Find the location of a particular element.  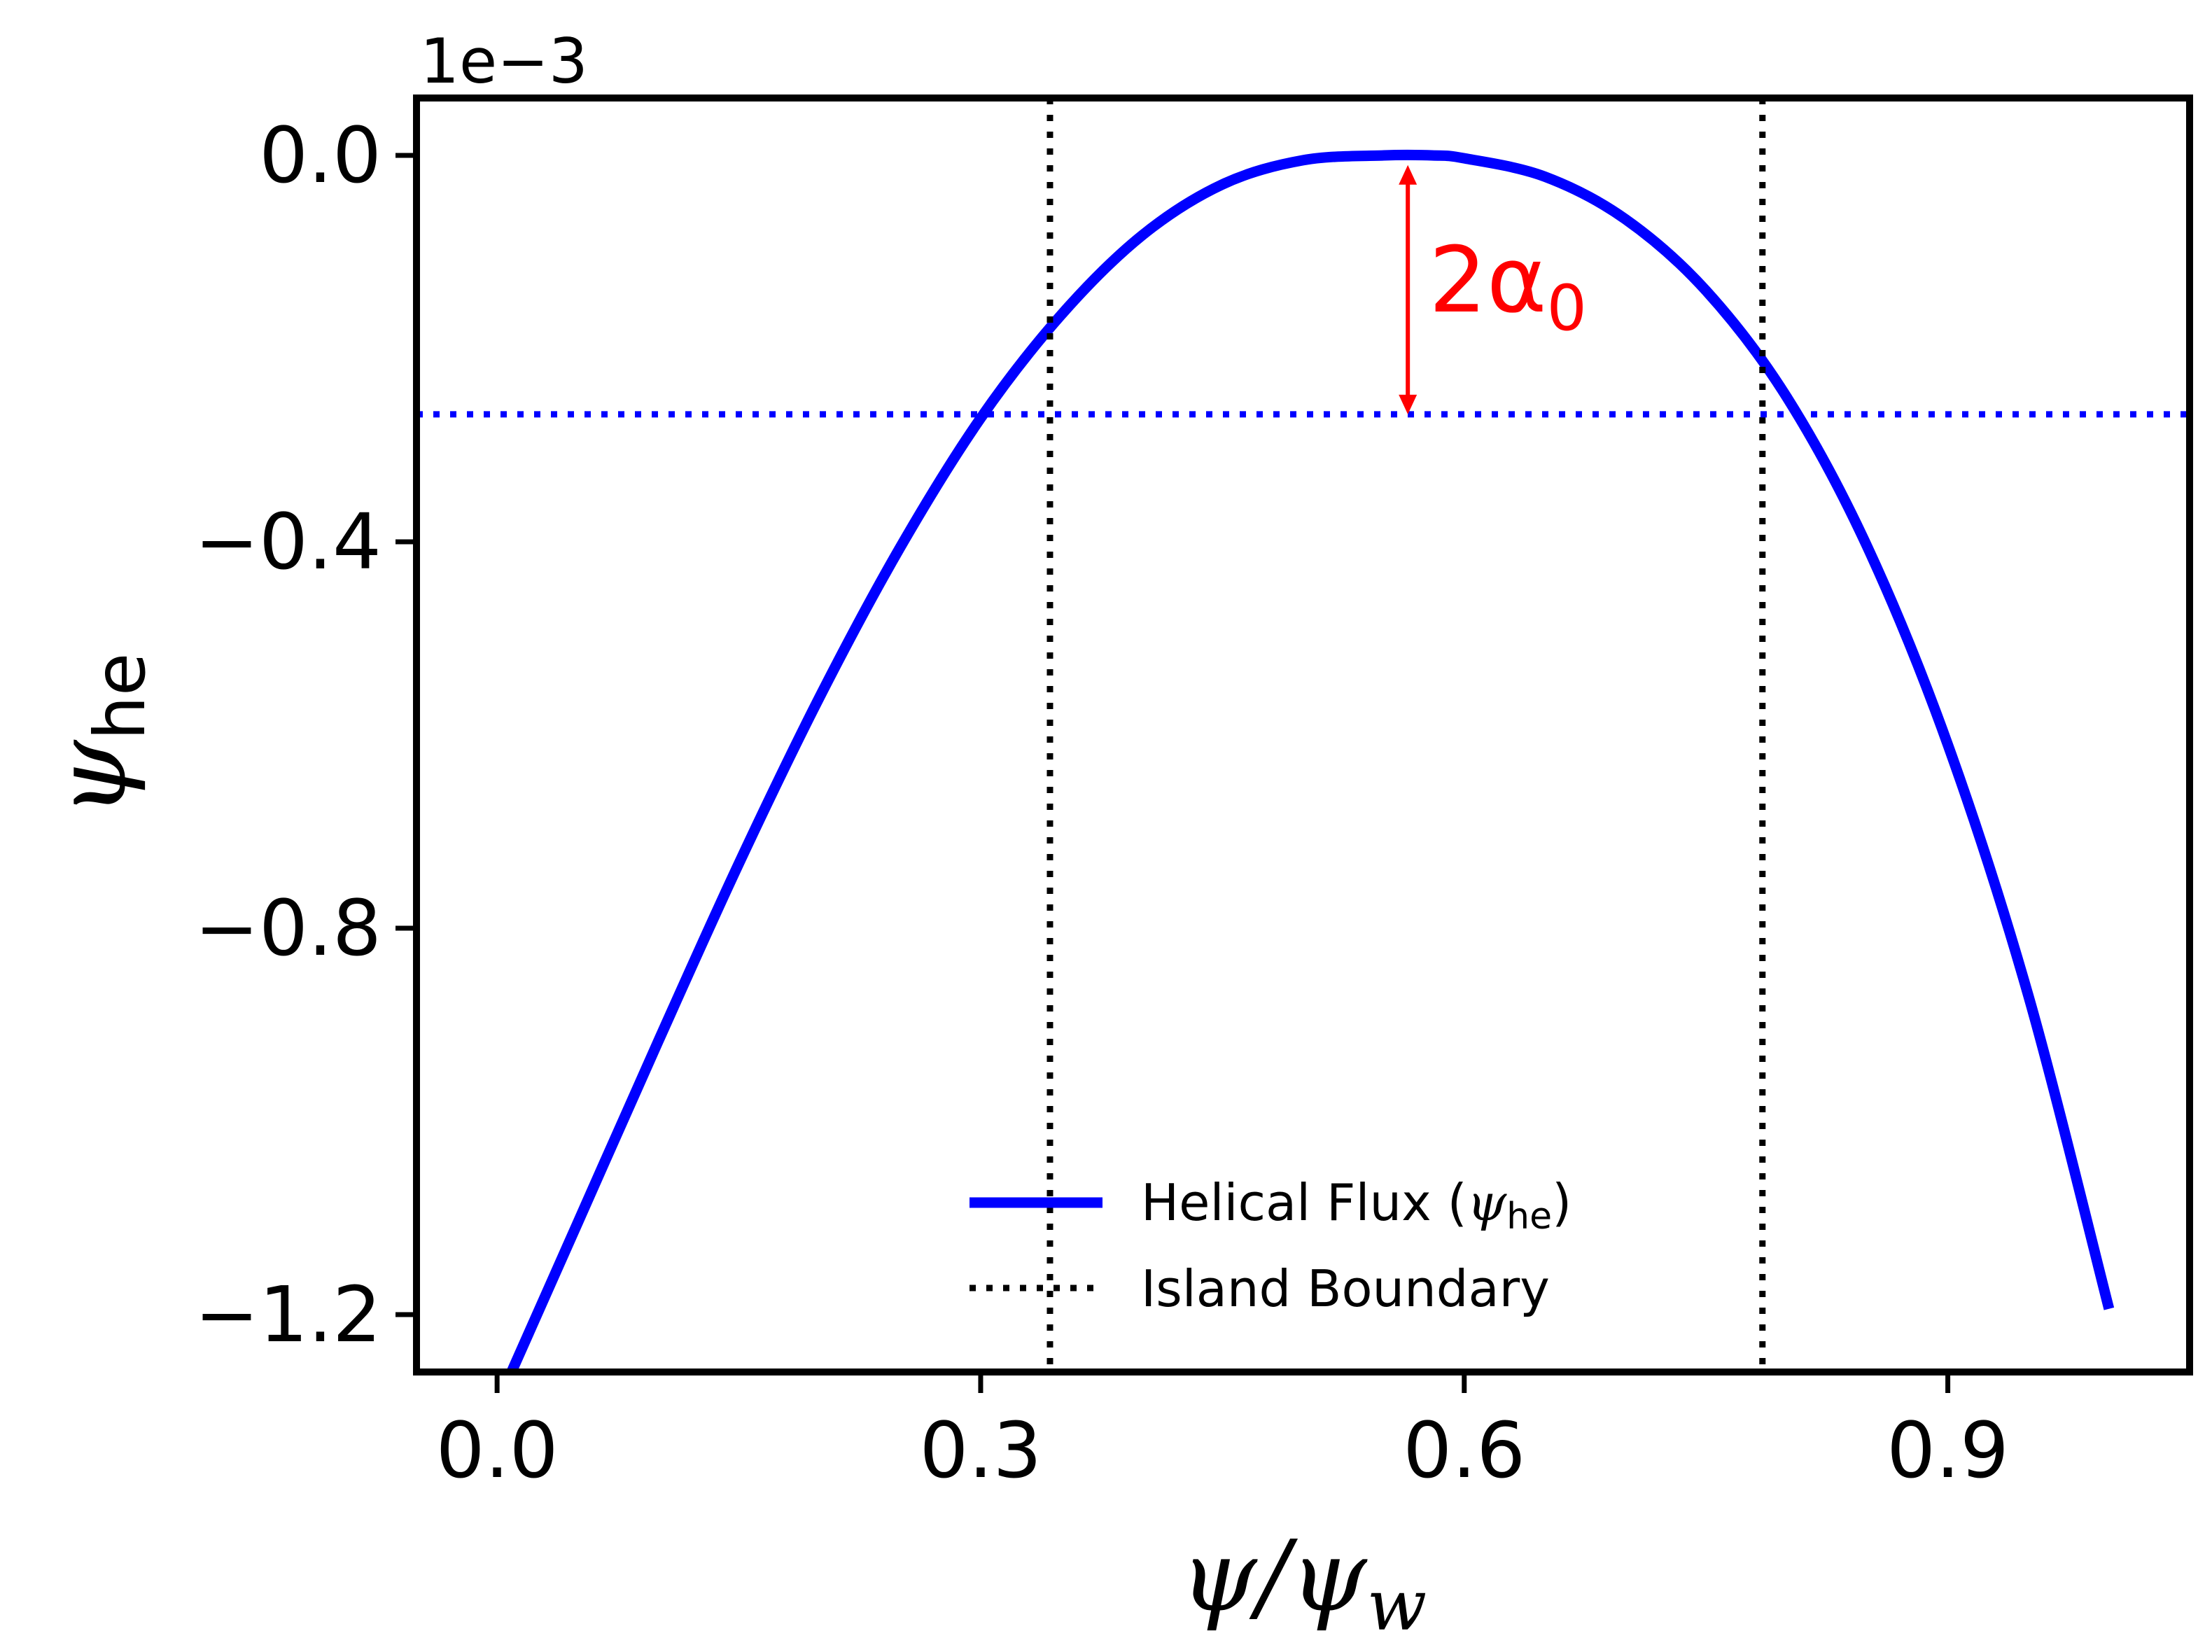

arrow-head-top is located at coordinates (1408, 174).